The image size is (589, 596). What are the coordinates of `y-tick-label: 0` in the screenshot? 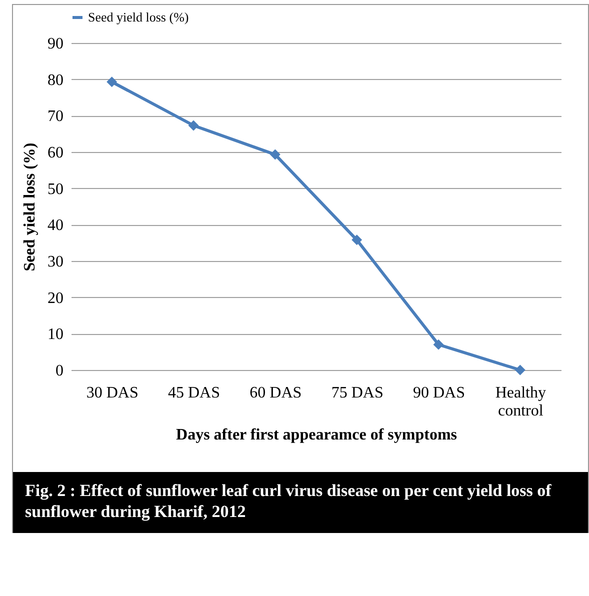 It's located at (60, 371).